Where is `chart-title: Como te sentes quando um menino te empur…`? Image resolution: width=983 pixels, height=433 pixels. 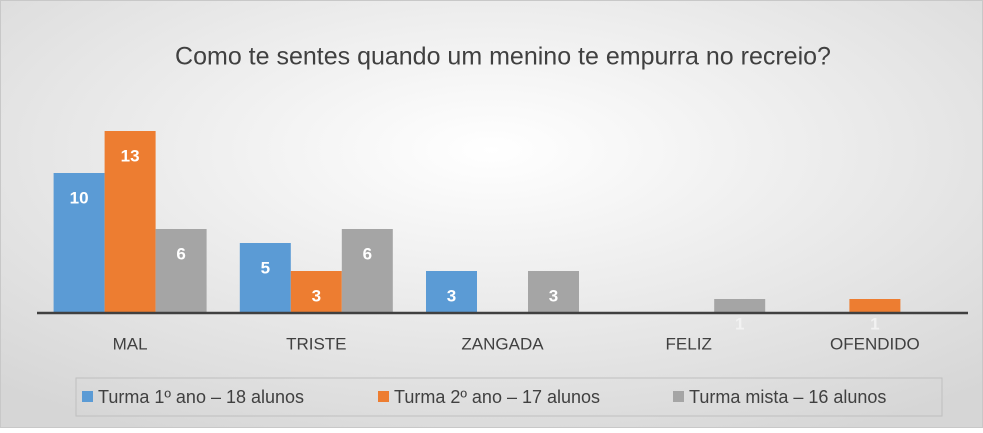 chart-title: Como te sentes quando um menino te empur… is located at coordinates (503, 57).